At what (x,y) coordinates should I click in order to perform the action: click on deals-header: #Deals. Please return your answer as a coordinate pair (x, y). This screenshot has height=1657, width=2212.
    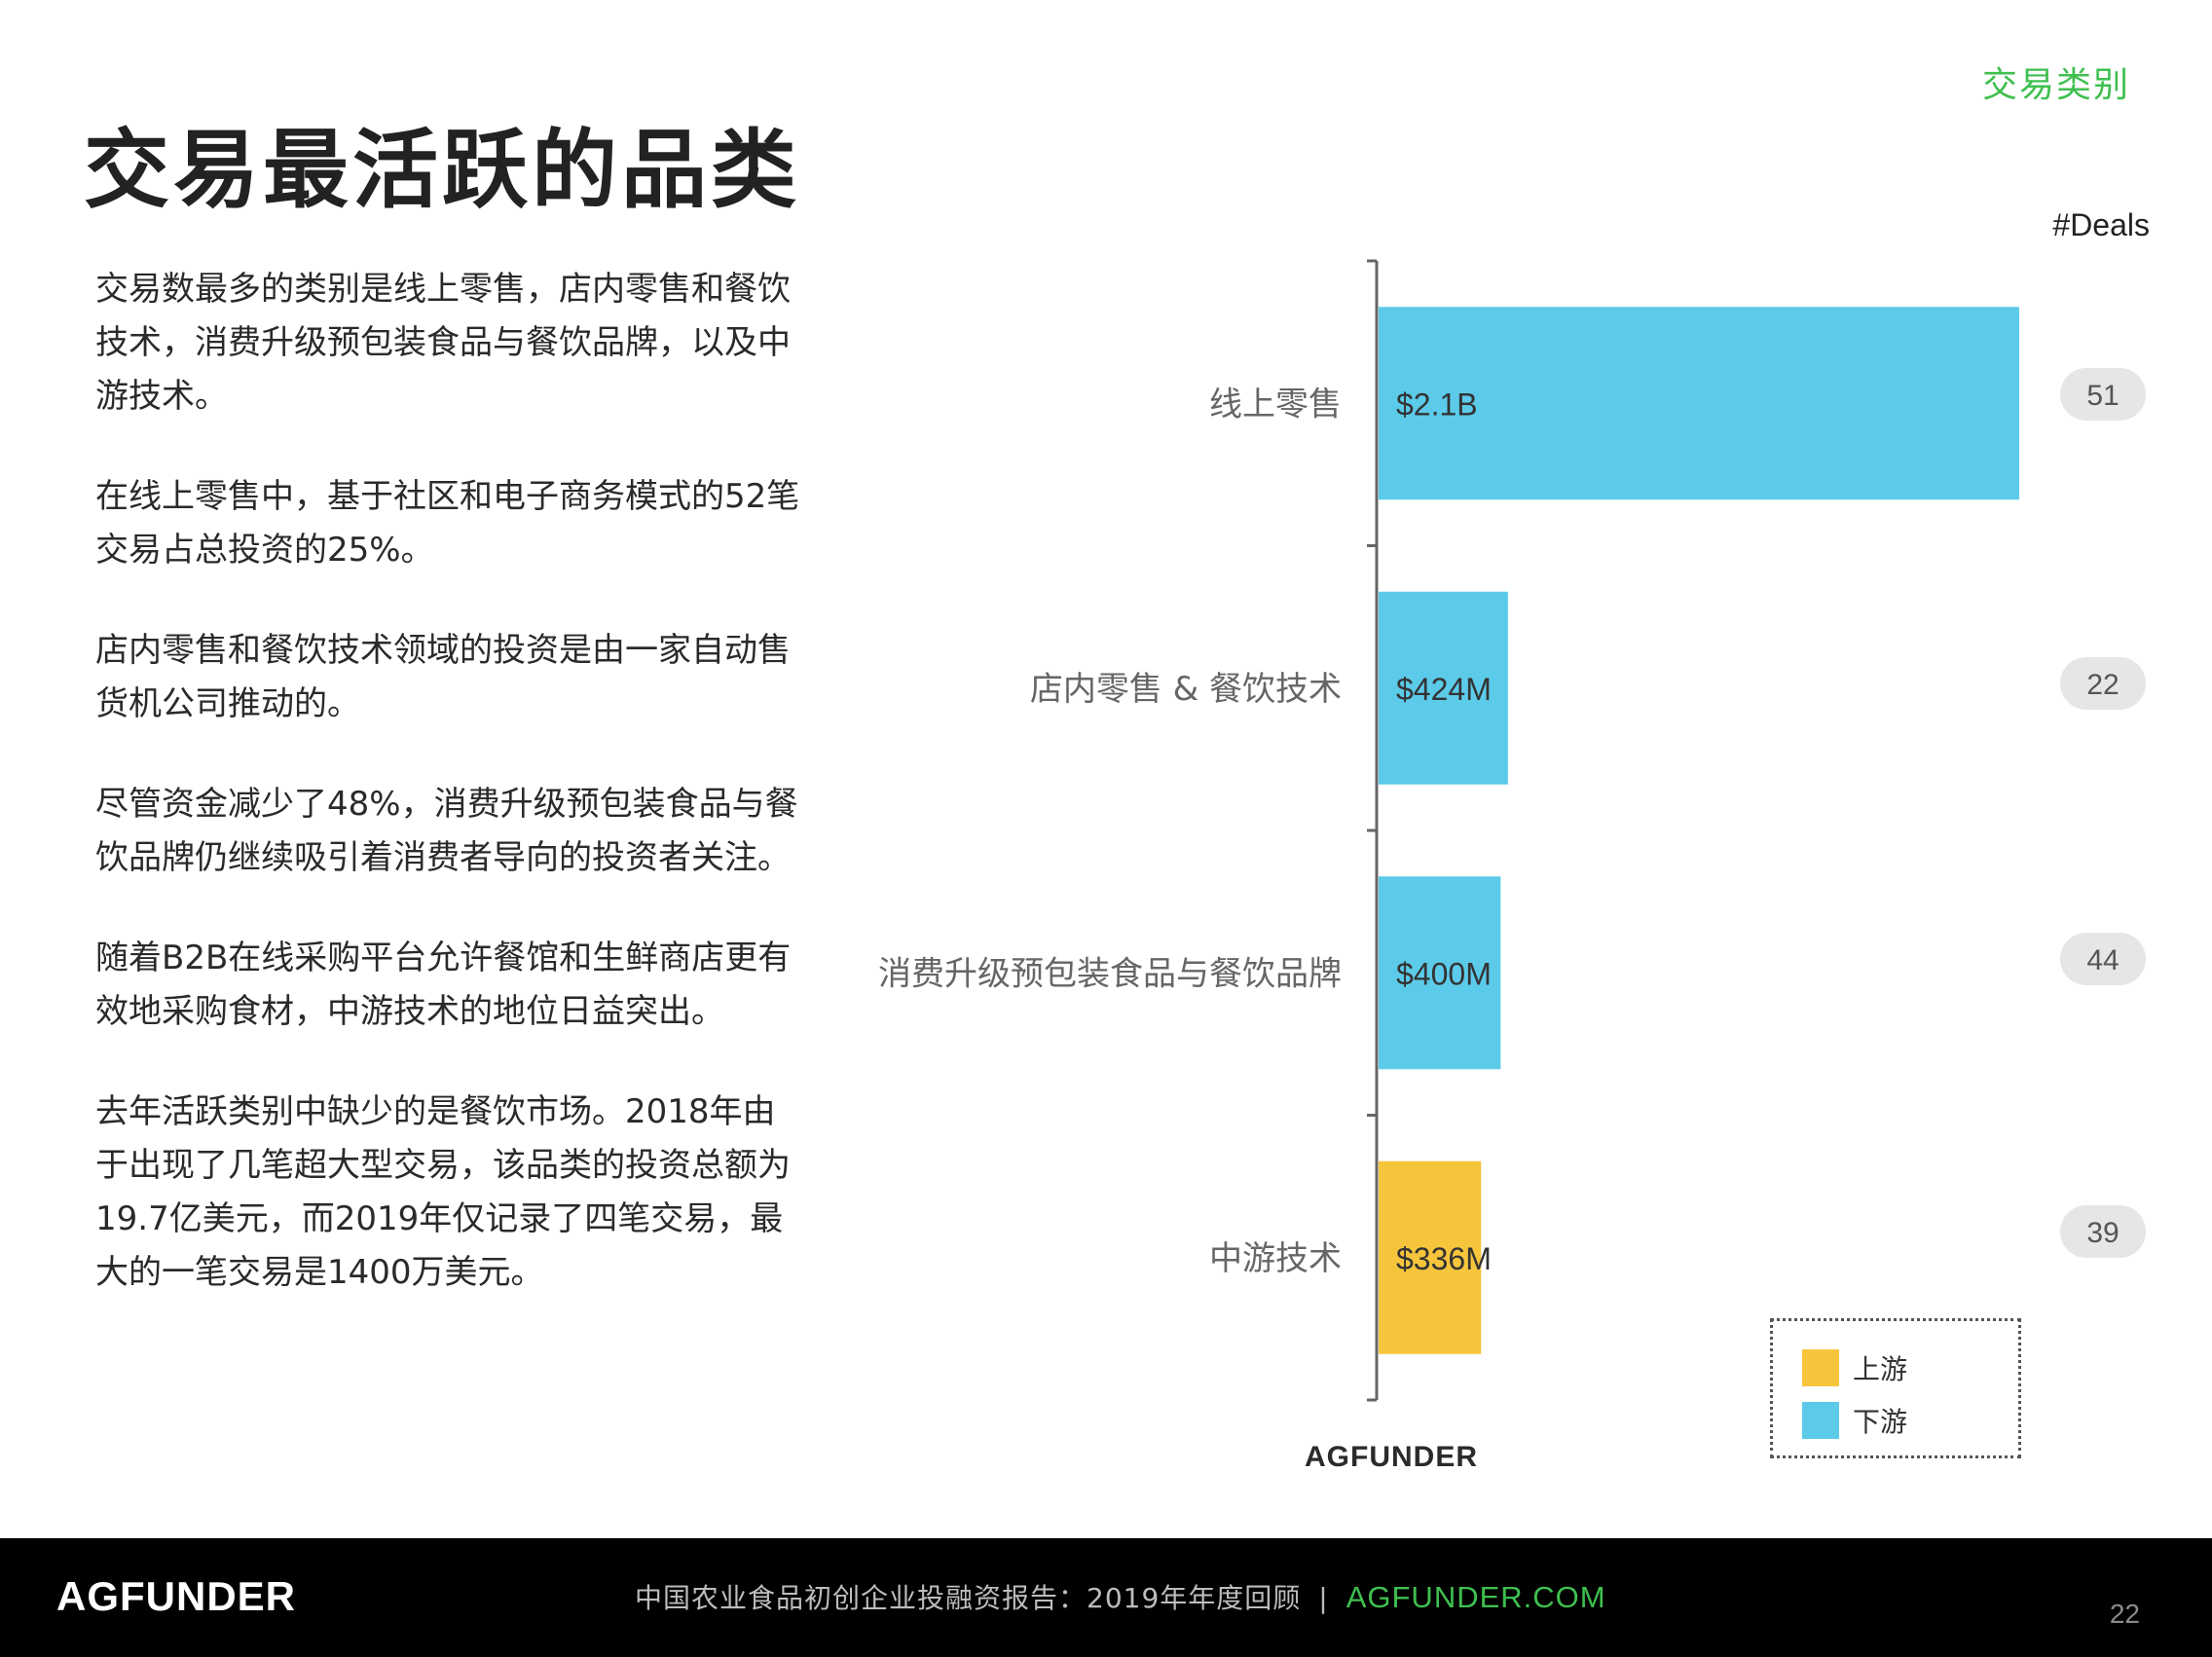
    Looking at the image, I should click on (2101, 224).